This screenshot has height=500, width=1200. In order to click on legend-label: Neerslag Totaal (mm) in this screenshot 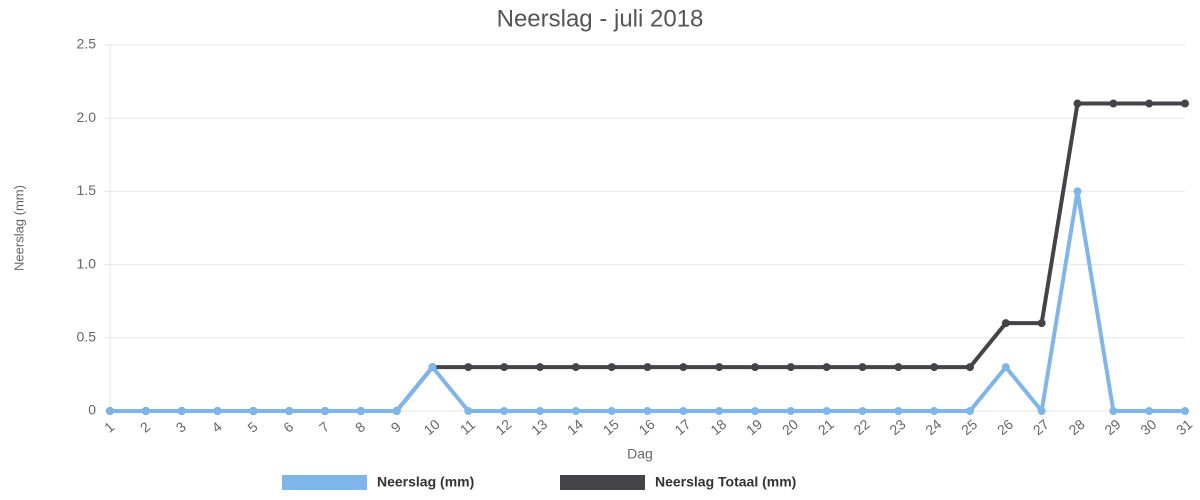, I will do `click(725, 482)`.